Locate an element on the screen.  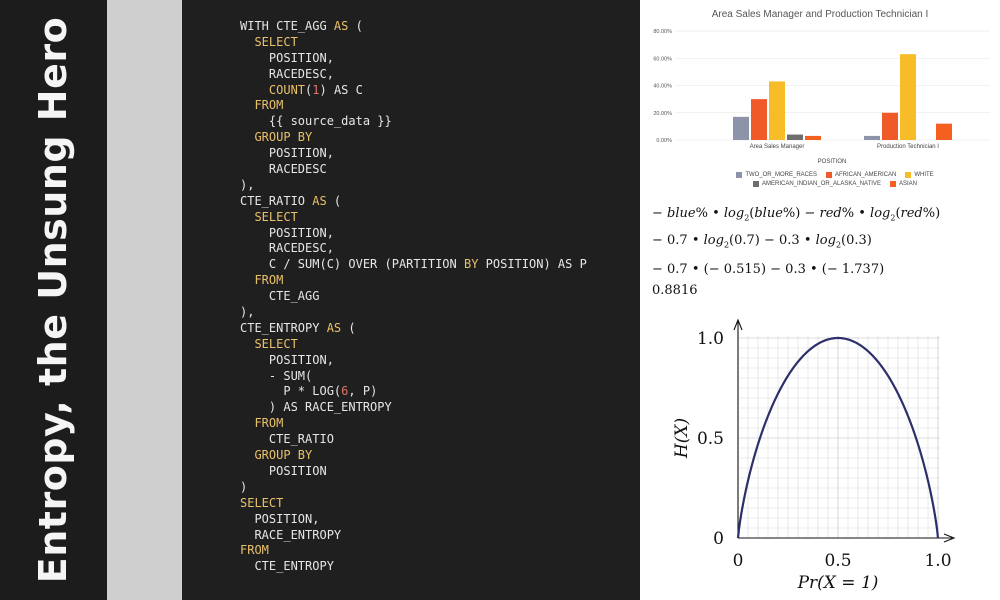
code-text: RACEDESC, is located at coordinates (287, 73).